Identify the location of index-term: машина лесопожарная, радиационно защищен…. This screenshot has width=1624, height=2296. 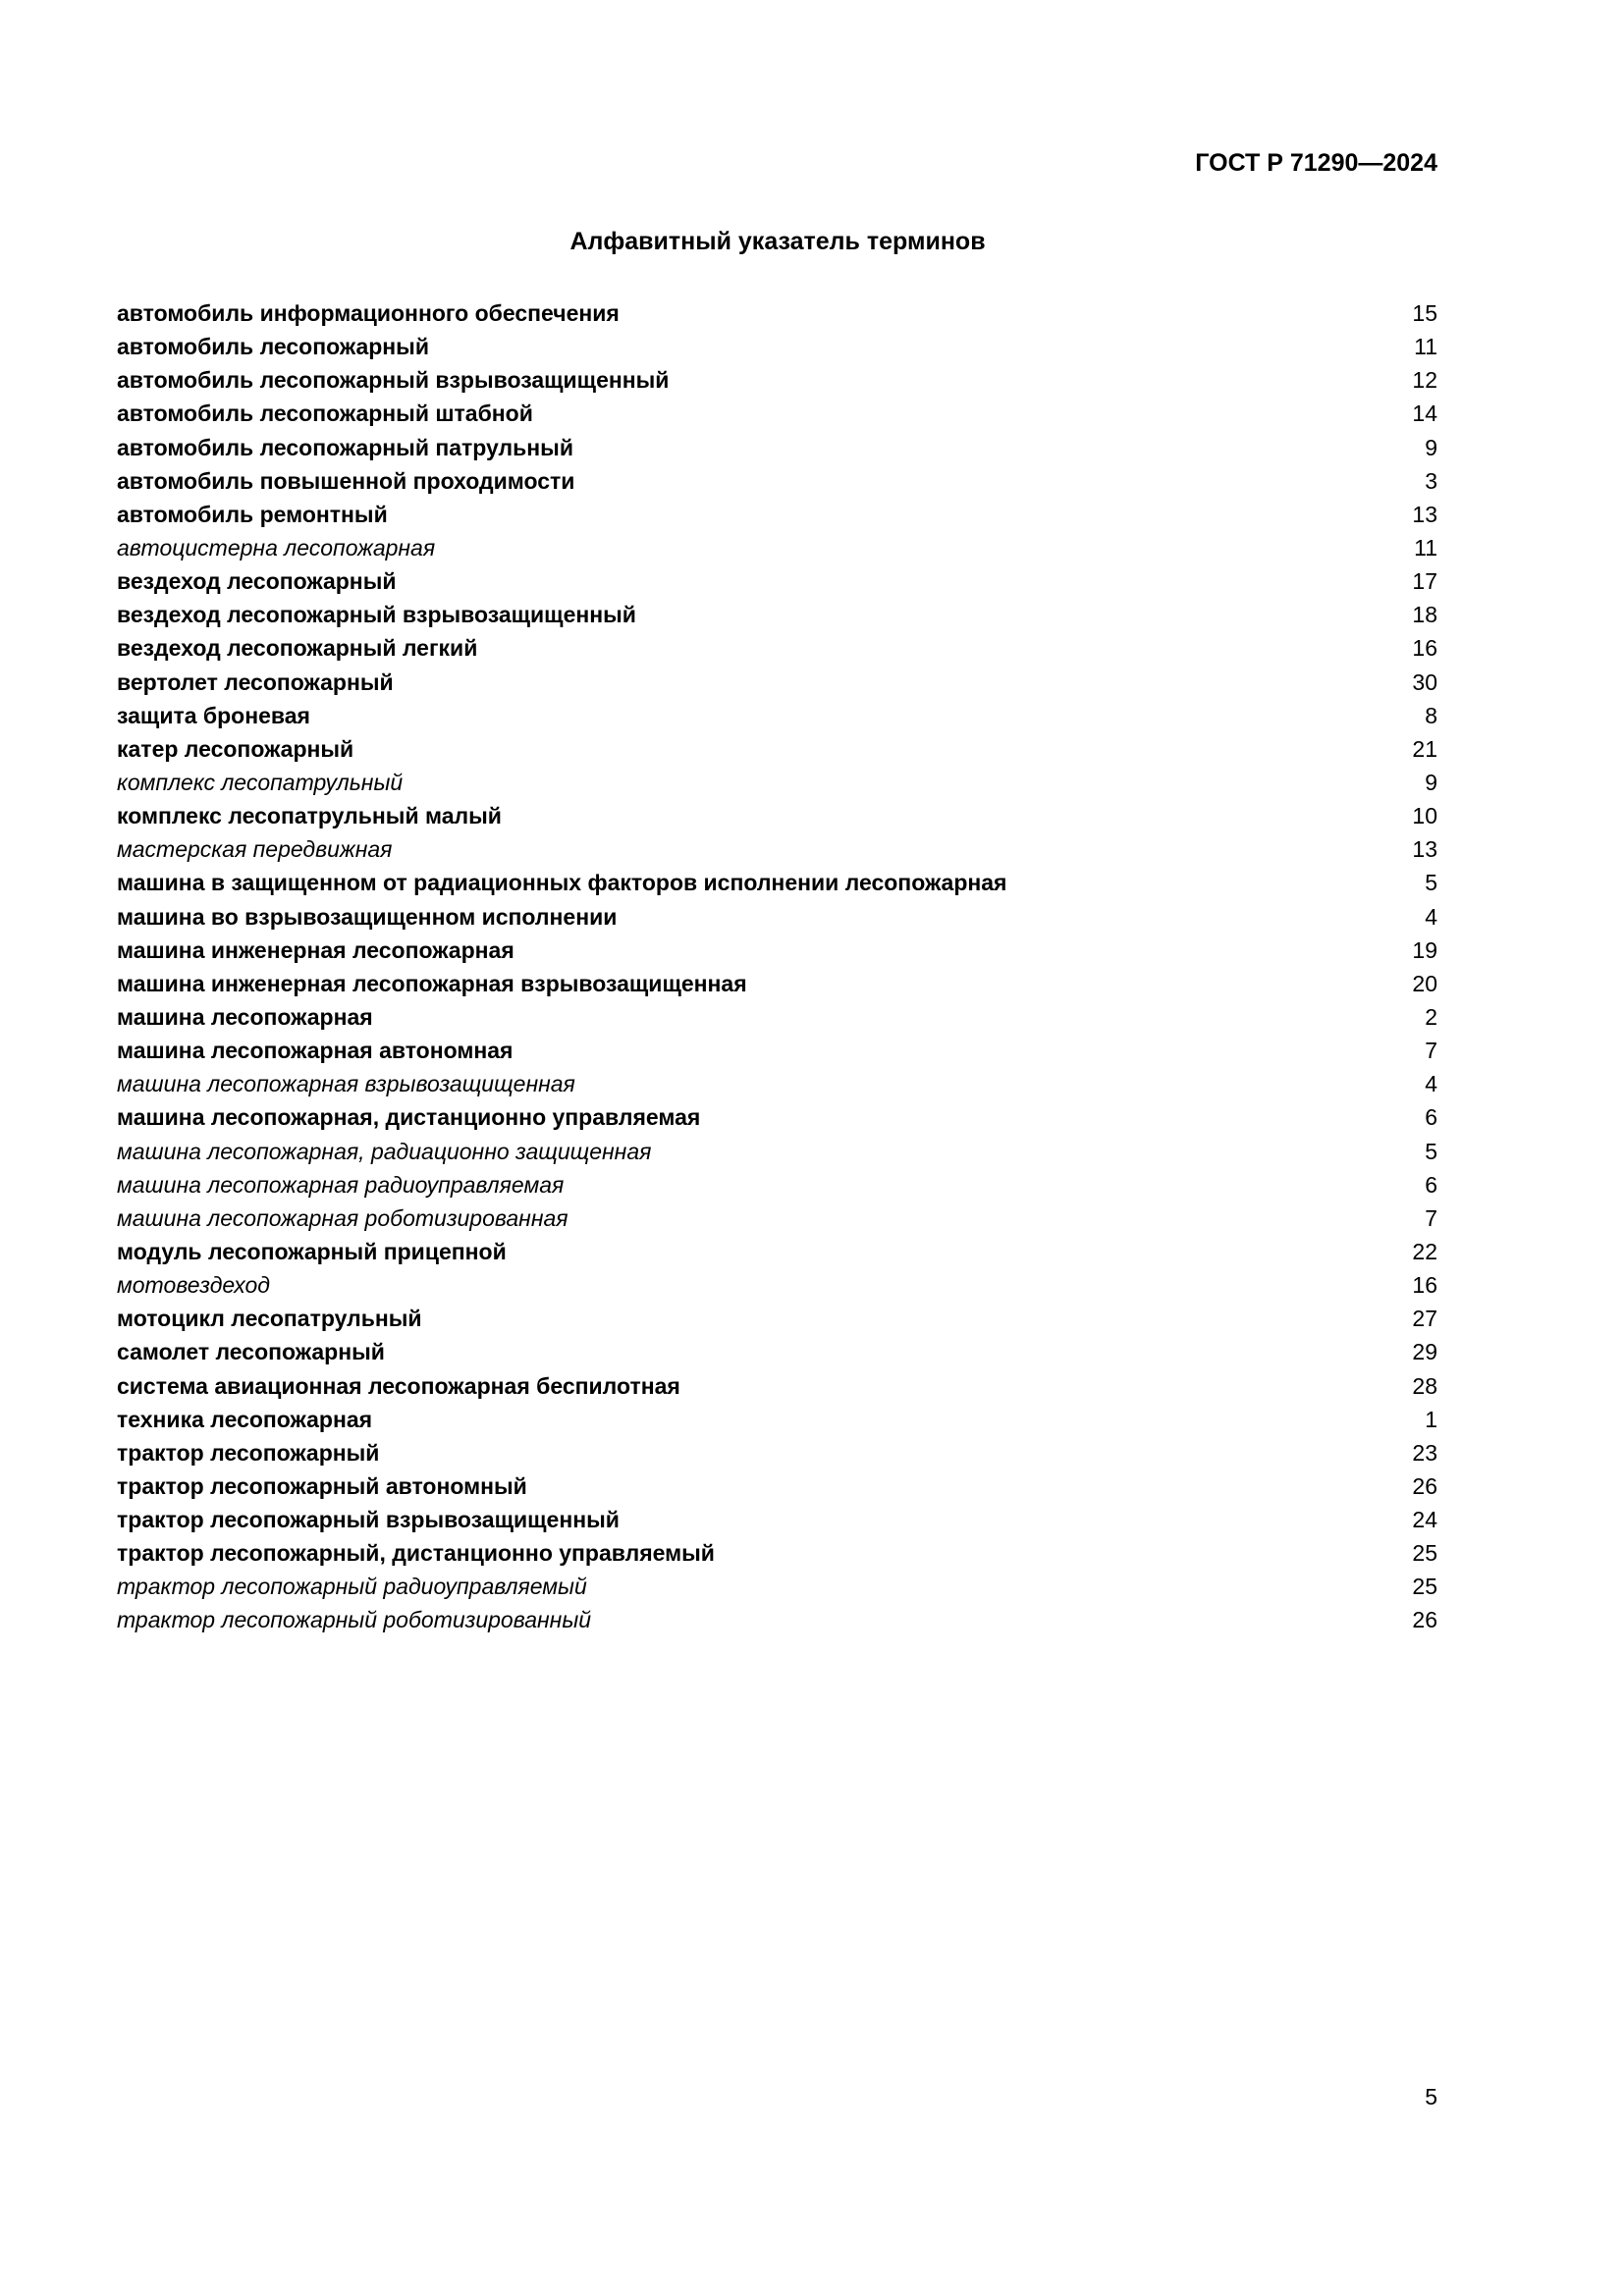
(384, 1151).